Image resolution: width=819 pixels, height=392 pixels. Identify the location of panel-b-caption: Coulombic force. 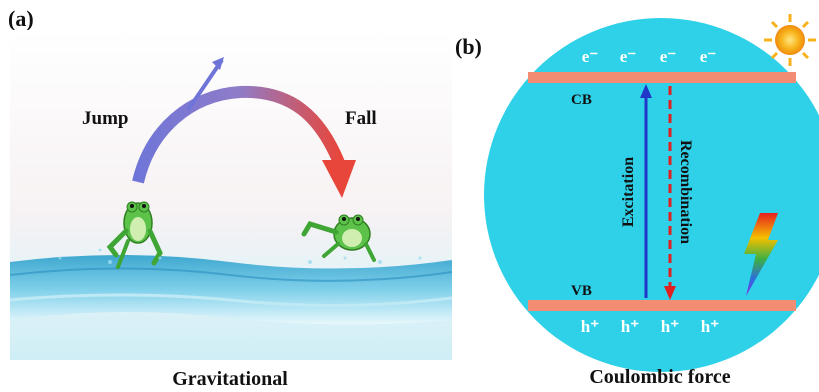
(660, 377).